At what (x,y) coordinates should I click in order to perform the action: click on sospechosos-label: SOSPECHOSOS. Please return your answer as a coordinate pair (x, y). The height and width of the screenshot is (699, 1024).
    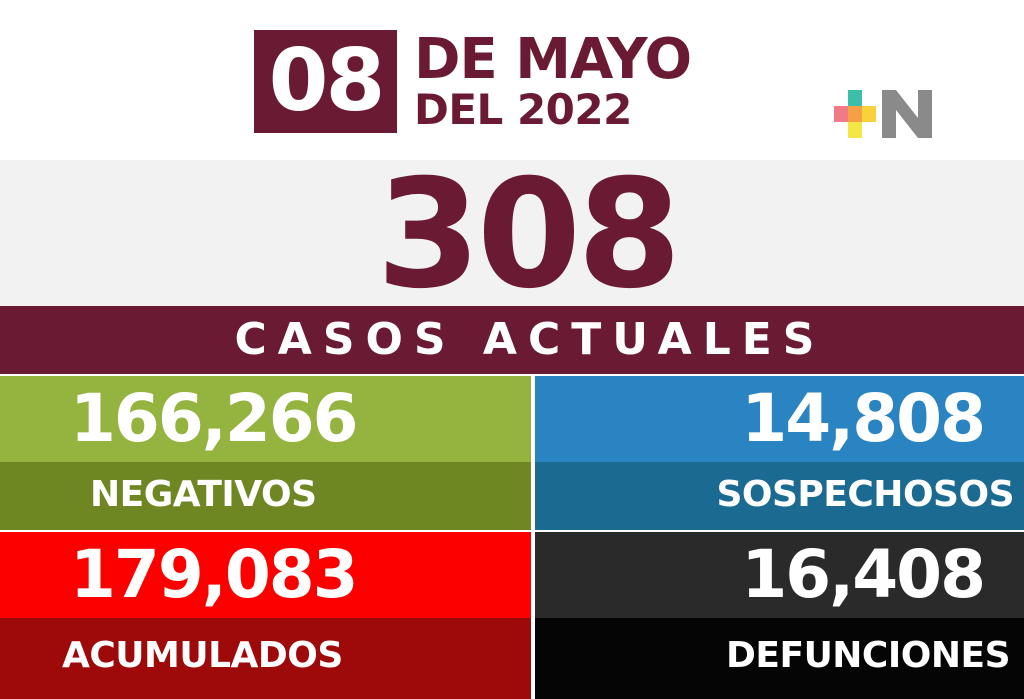
    Looking at the image, I should click on (779, 496).